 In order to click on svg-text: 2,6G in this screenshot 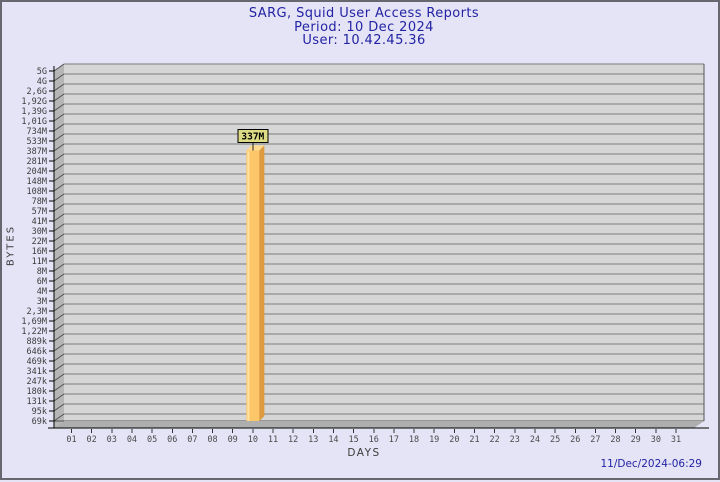, I will do `click(37, 92)`.